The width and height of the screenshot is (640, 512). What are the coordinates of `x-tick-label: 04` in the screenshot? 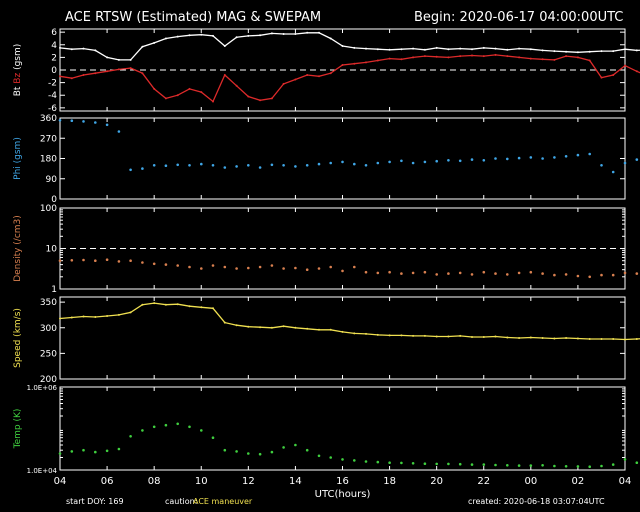 It's located at (625, 481).